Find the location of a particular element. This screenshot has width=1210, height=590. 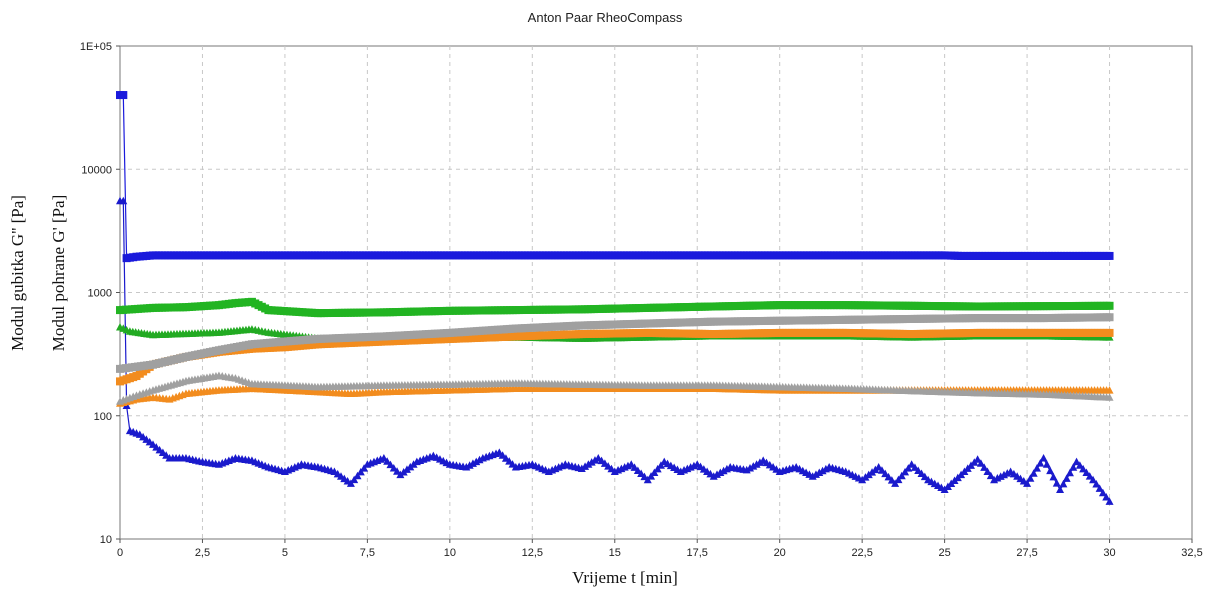

chart-title: Anton Paar RheoCompass is located at coordinates (605, 17).